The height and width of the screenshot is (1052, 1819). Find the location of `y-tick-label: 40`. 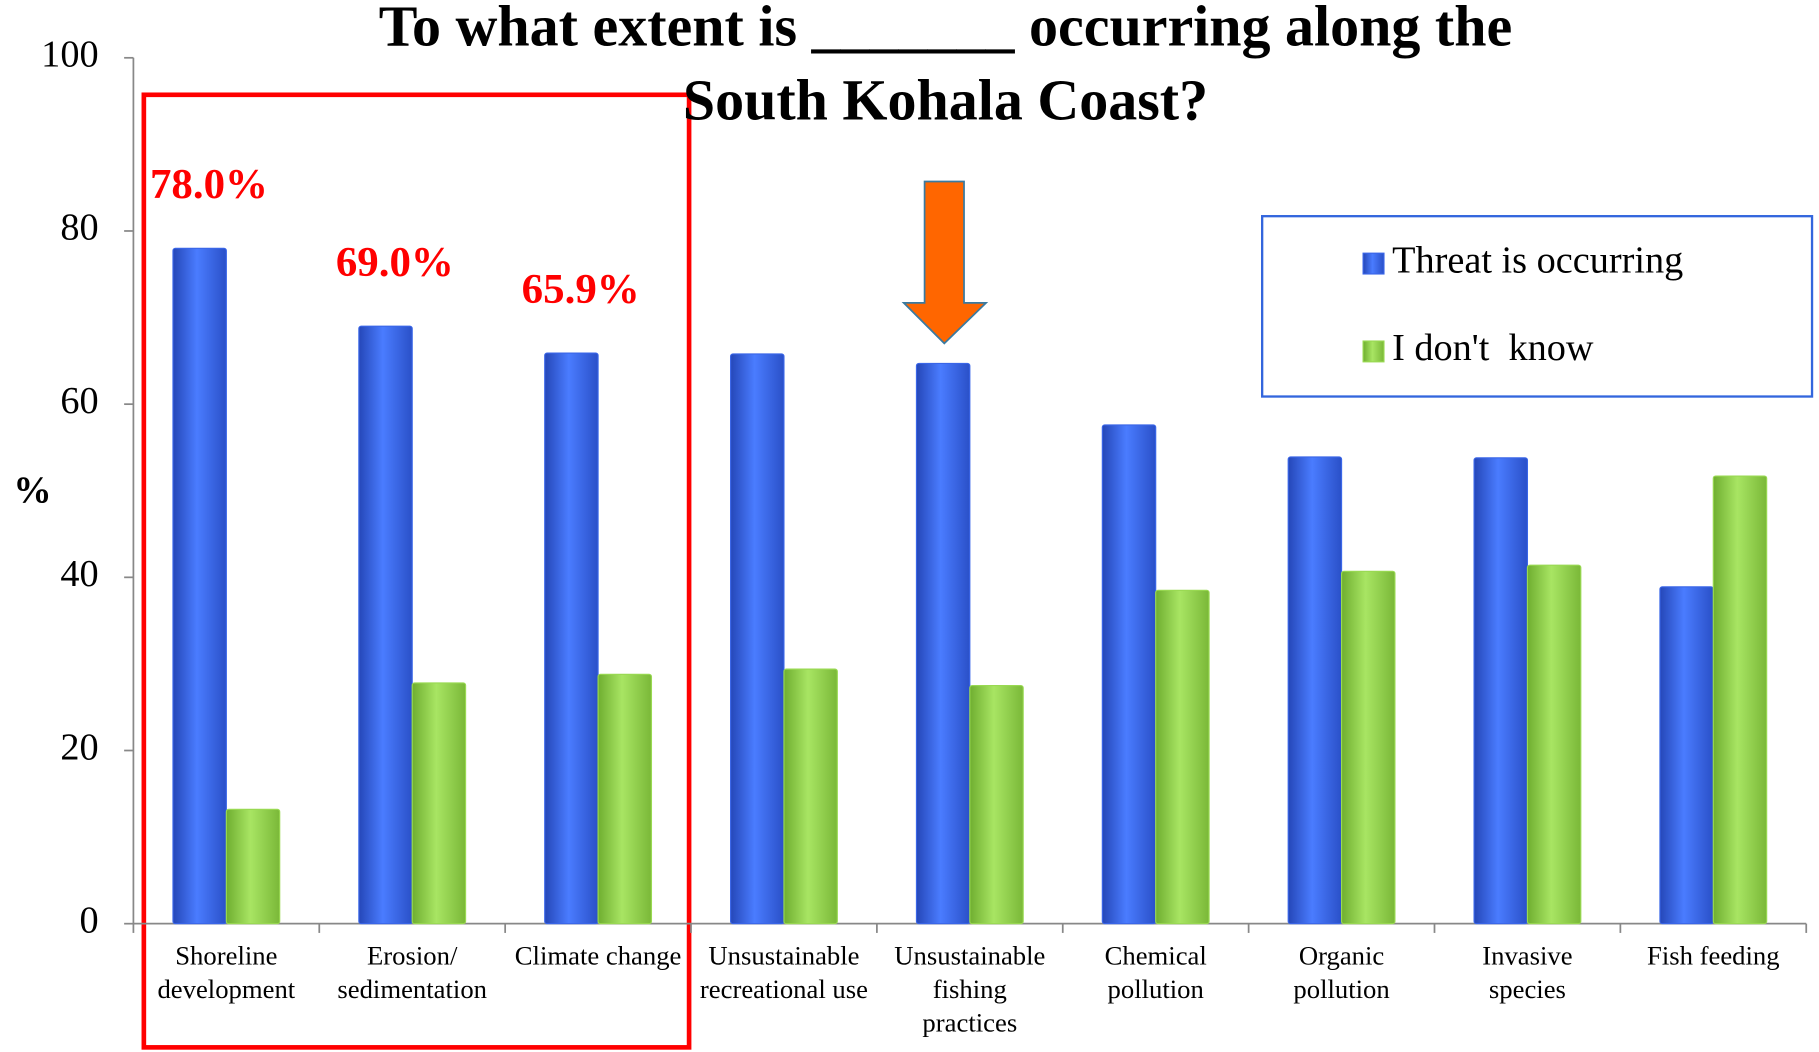

y-tick-label: 40 is located at coordinates (79, 574).